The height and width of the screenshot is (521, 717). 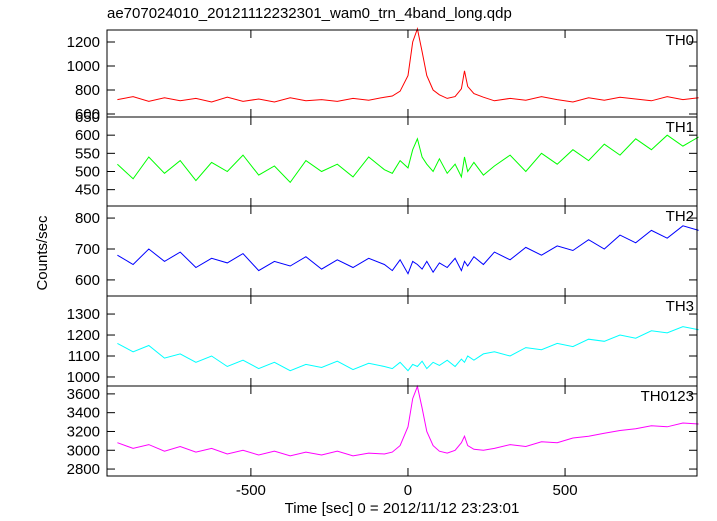 I want to click on panel-label: TH1, so click(x=680, y=127).